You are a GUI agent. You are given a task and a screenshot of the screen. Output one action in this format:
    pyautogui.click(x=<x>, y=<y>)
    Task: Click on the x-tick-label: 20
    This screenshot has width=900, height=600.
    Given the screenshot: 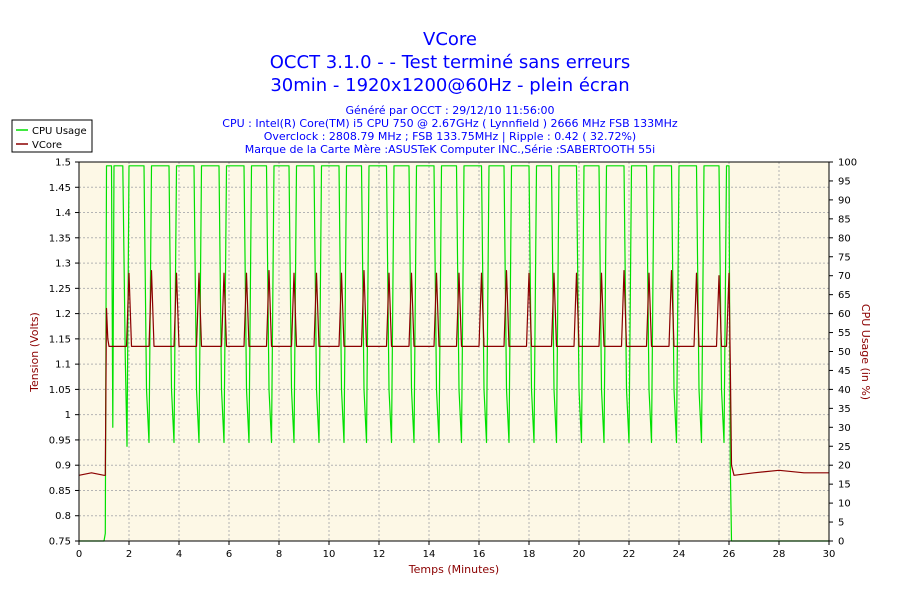 What is the action you would take?
    pyautogui.click(x=579, y=554)
    